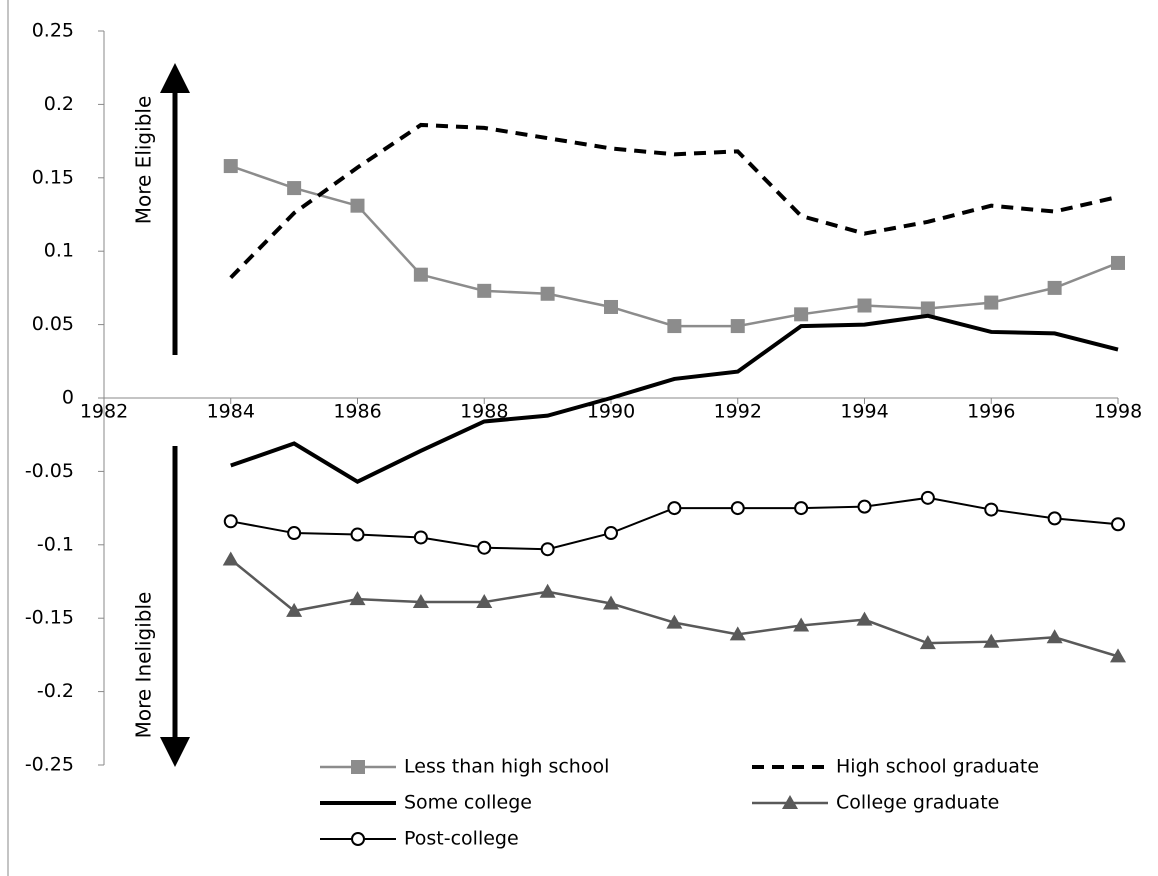 This screenshot has height=876, width=1158. Describe the element at coordinates (55, 691) in the screenshot. I see `y-tick-label: -0.2` at that location.